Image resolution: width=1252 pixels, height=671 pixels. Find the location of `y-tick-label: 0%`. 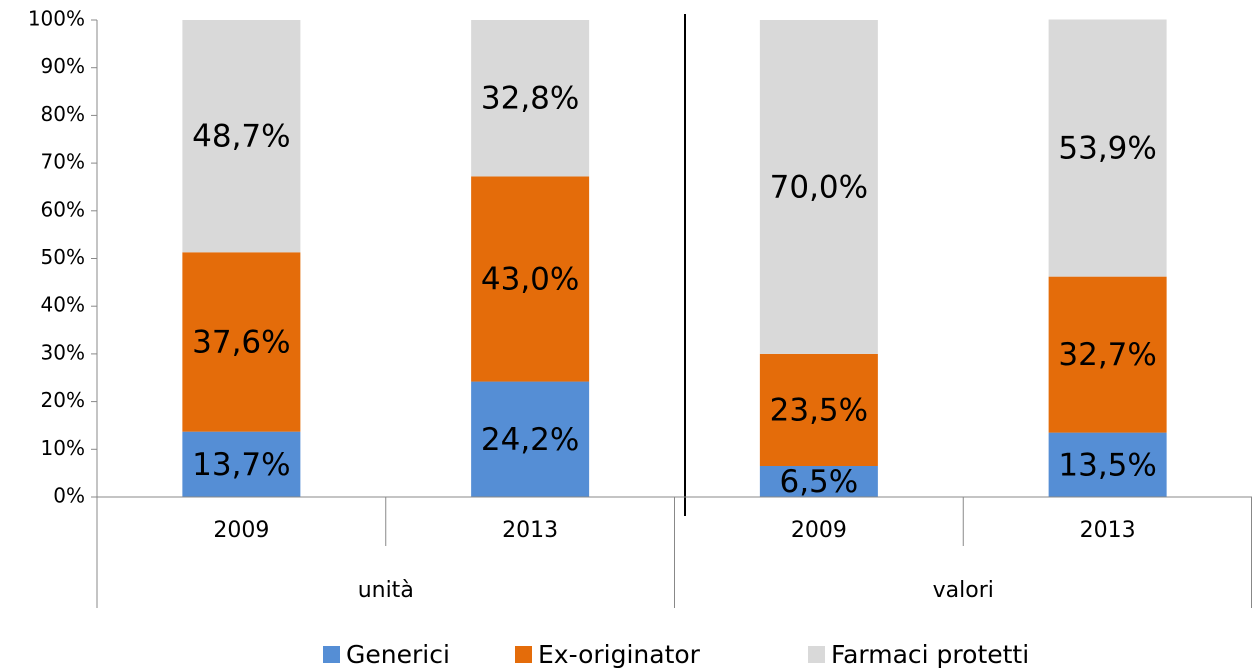

y-tick-label: 0% is located at coordinates (69, 496).